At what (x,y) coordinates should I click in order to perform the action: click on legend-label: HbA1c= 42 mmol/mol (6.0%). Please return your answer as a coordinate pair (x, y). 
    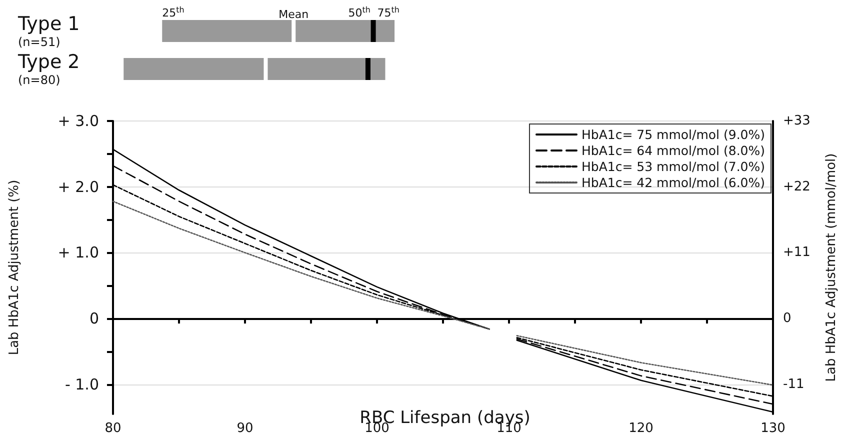
    Looking at the image, I should click on (674, 182).